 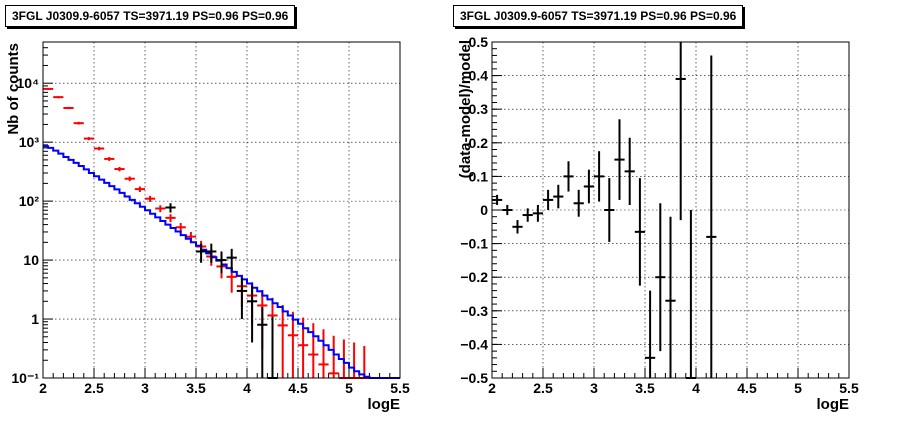 What do you see at coordinates (479, 109) in the screenshot?
I see `chart1-y-tick-label: 0.3` at bounding box center [479, 109].